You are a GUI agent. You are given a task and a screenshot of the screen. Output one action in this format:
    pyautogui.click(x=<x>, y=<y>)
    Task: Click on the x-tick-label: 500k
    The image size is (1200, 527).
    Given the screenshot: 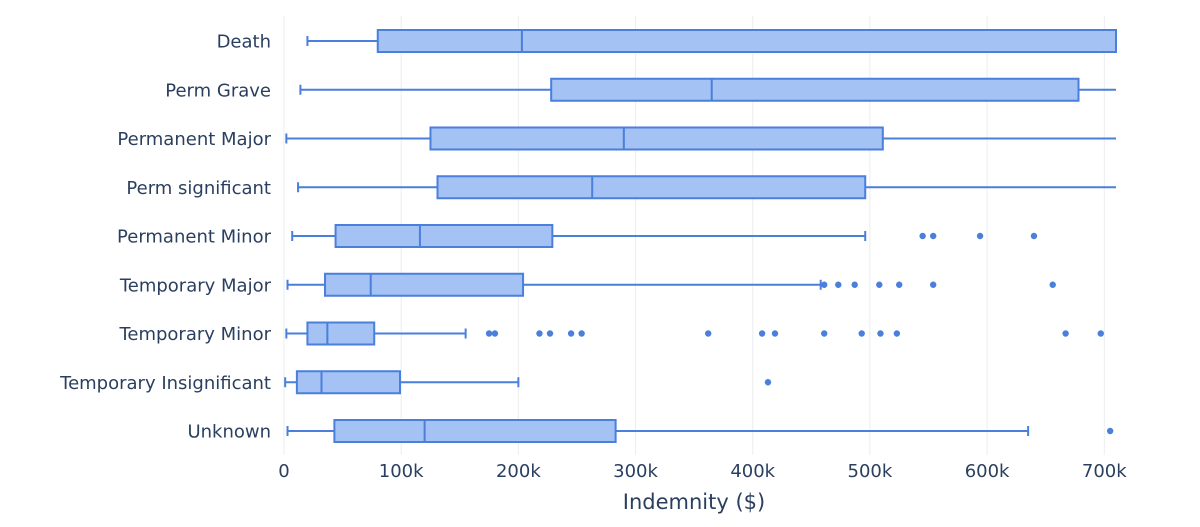 What is the action you would take?
    pyautogui.click(x=870, y=471)
    